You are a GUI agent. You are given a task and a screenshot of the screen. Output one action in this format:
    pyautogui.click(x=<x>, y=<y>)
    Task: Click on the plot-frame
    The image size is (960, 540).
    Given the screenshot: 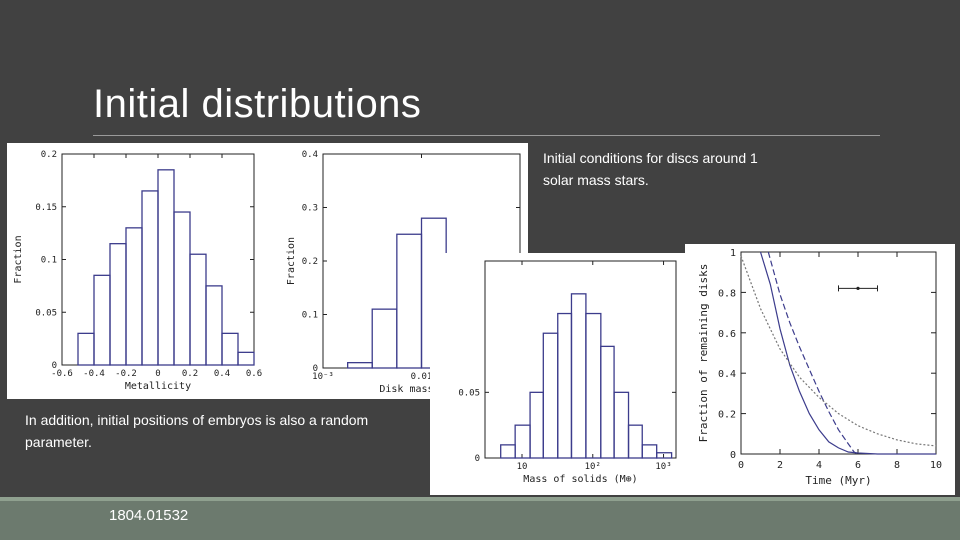 What is the action you would take?
    pyautogui.click(x=838, y=353)
    